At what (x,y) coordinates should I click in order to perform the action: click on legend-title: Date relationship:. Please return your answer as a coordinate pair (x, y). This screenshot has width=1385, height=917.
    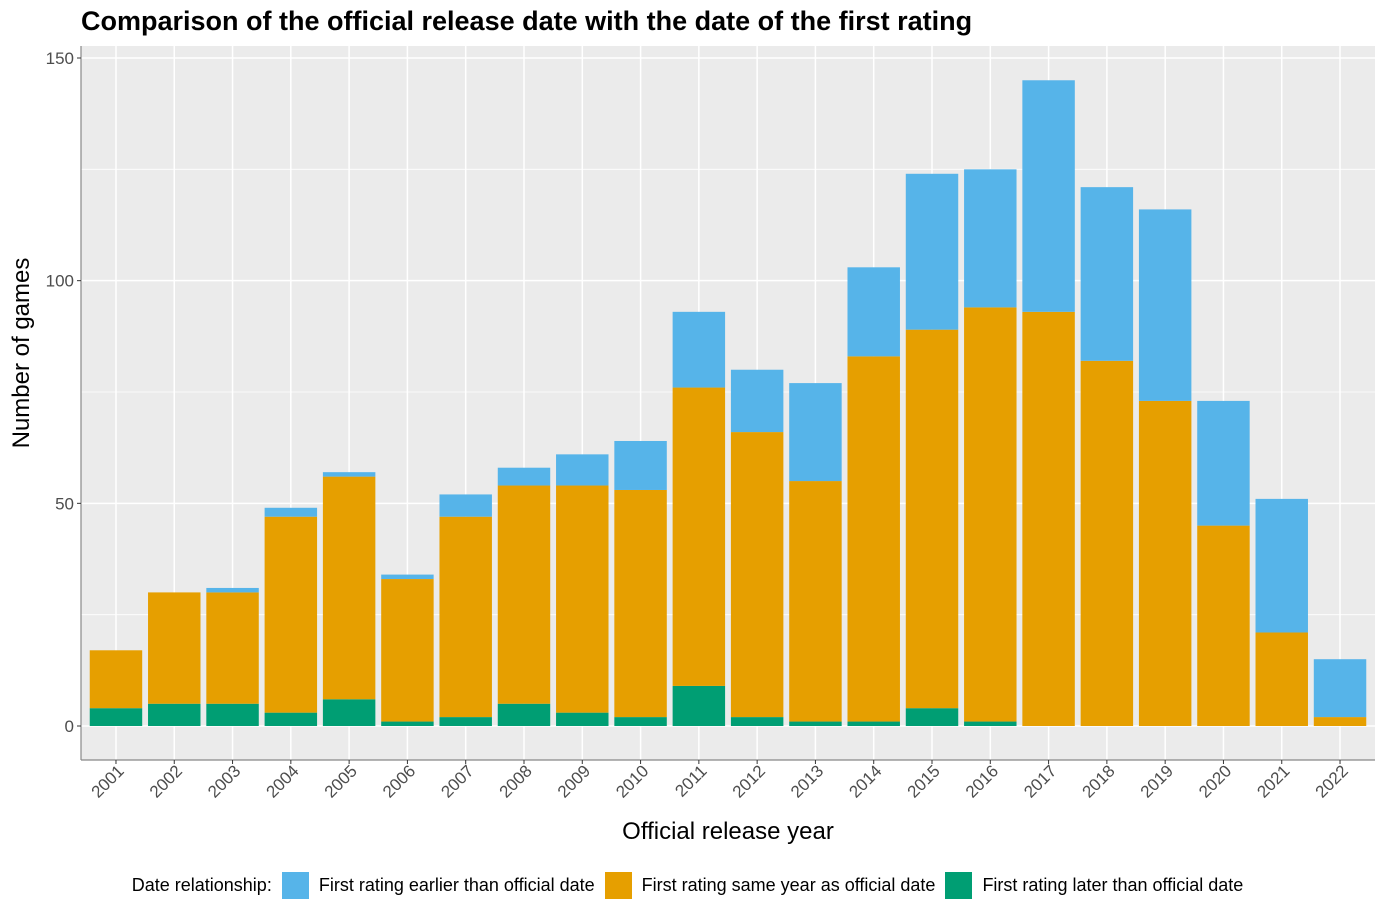
    Looking at the image, I should click on (201, 885).